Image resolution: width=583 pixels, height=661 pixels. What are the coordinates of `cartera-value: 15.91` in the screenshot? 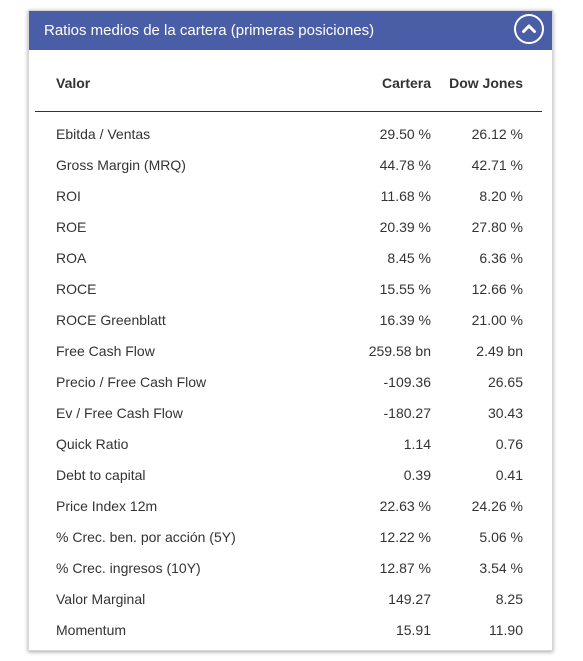 It's located at (413, 630).